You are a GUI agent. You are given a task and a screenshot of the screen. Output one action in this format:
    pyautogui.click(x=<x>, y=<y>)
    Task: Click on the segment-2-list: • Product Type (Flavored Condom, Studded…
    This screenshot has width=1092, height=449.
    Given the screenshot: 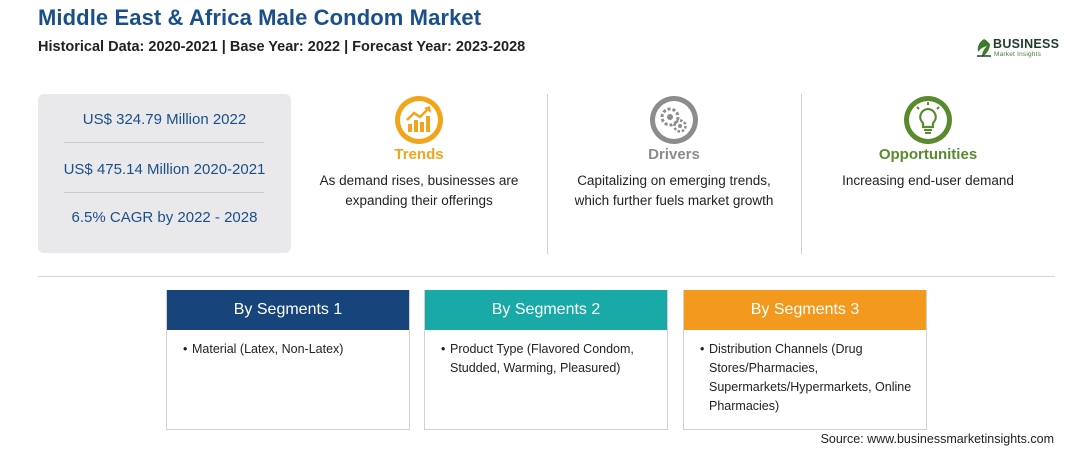 What is the action you would take?
    pyautogui.click(x=546, y=354)
    